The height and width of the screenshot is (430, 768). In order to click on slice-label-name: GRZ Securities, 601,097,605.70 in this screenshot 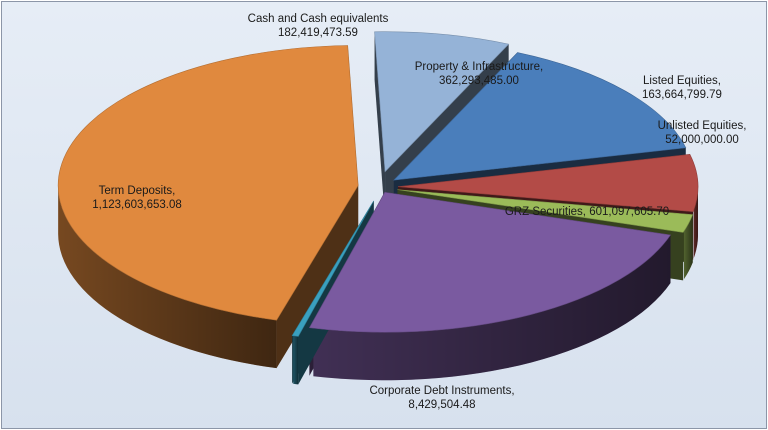, I will do `click(587, 212)`.